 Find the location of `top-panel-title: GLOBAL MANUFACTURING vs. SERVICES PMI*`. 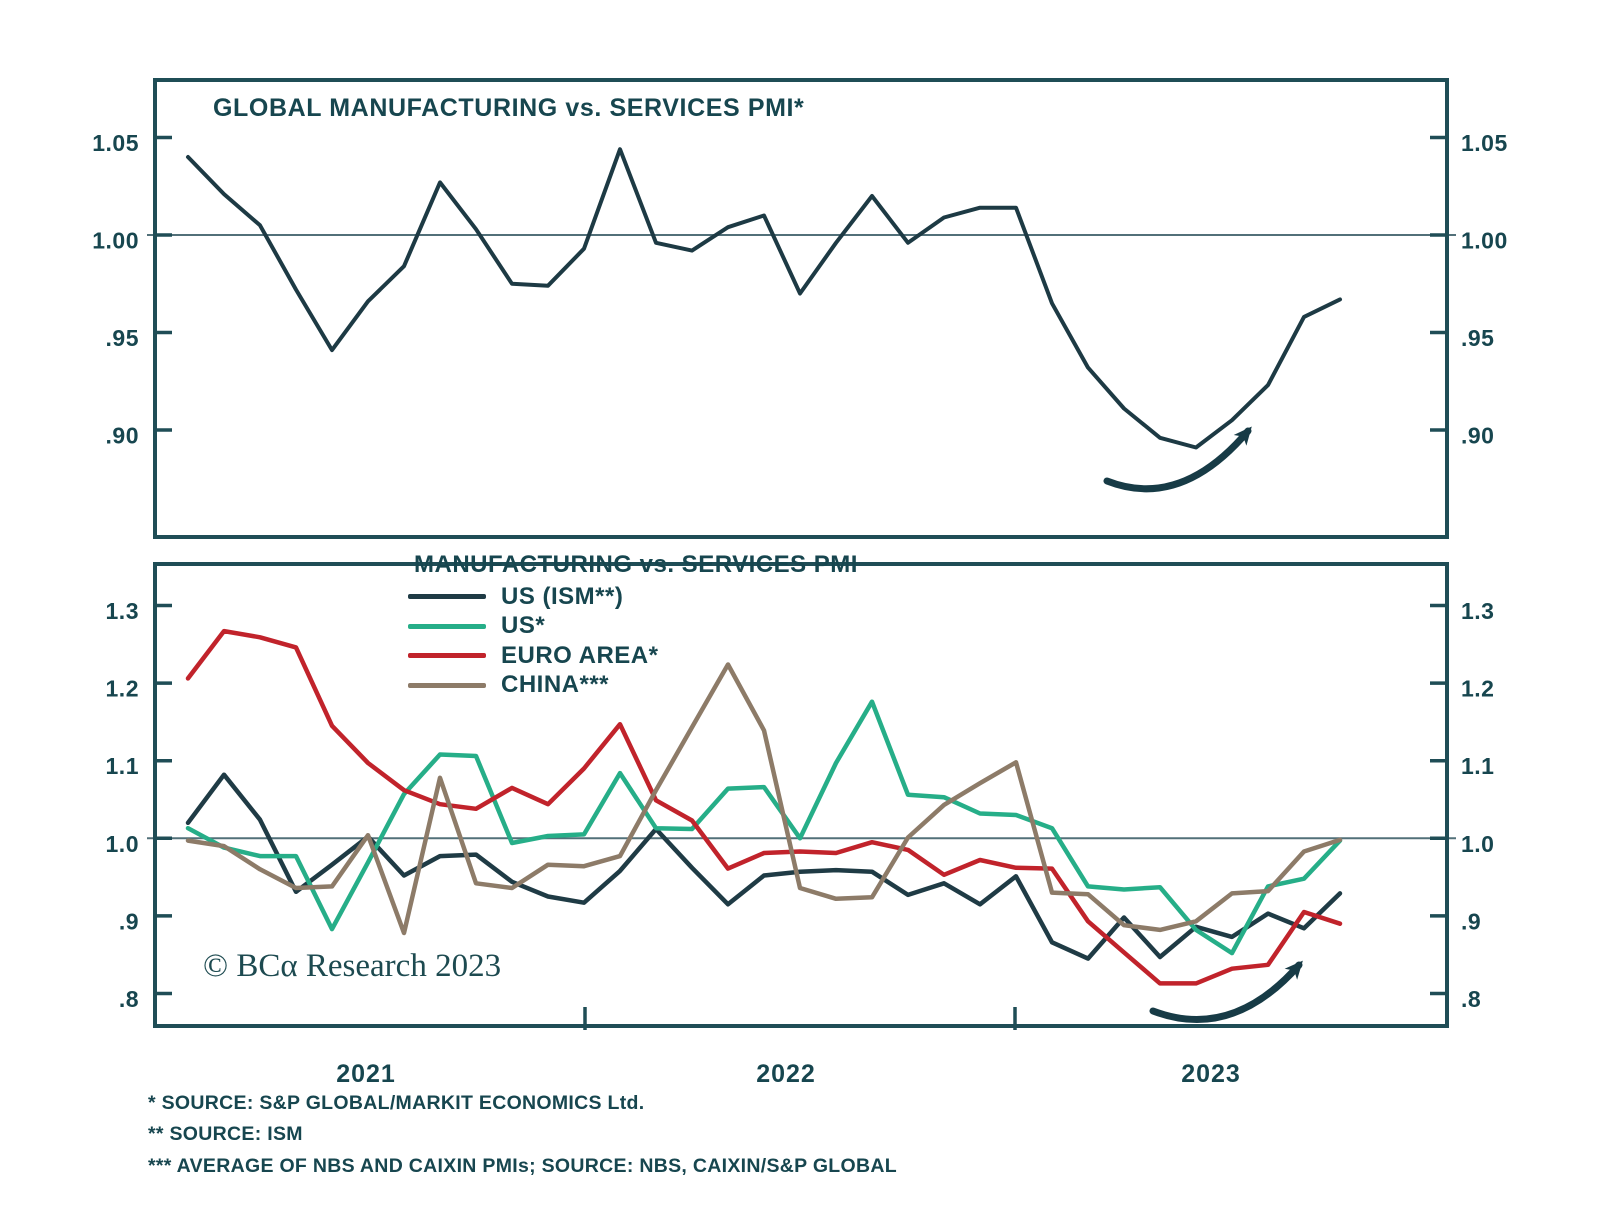

top-panel-title: GLOBAL MANUFACTURING vs. SERVICES PMI* is located at coordinates (509, 108).